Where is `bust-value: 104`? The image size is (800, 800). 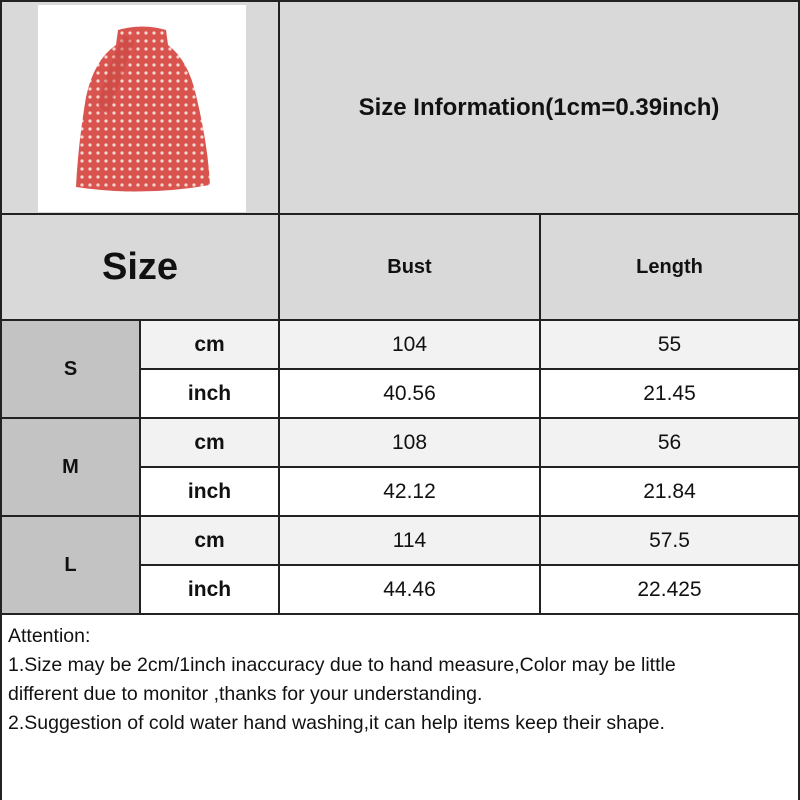 bust-value: 104 is located at coordinates (409, 344).